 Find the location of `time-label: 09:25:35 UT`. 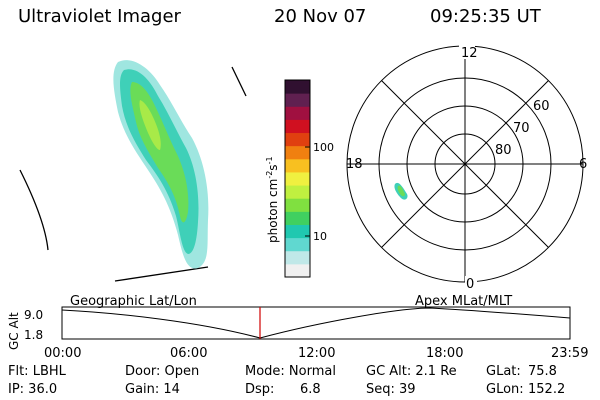

time-label: 09:25:35 UT is located at coordinates (485, 16).